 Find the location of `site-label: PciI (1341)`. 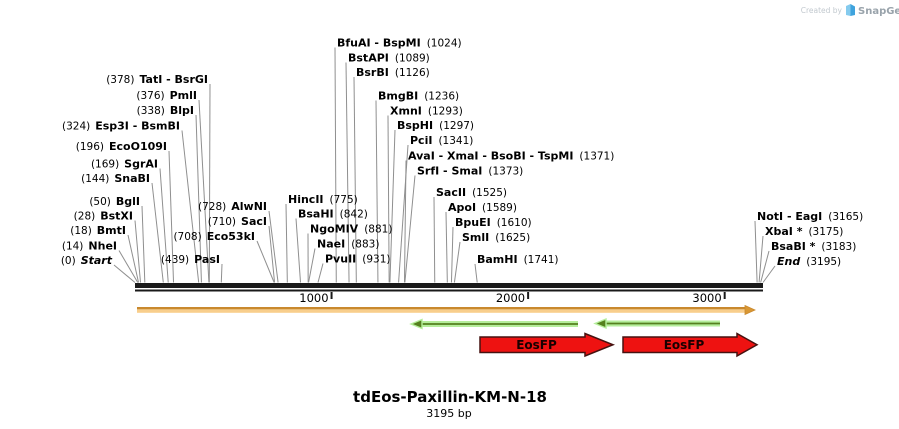

site-label: PciI (1341) is located at coordinates (441, 140).